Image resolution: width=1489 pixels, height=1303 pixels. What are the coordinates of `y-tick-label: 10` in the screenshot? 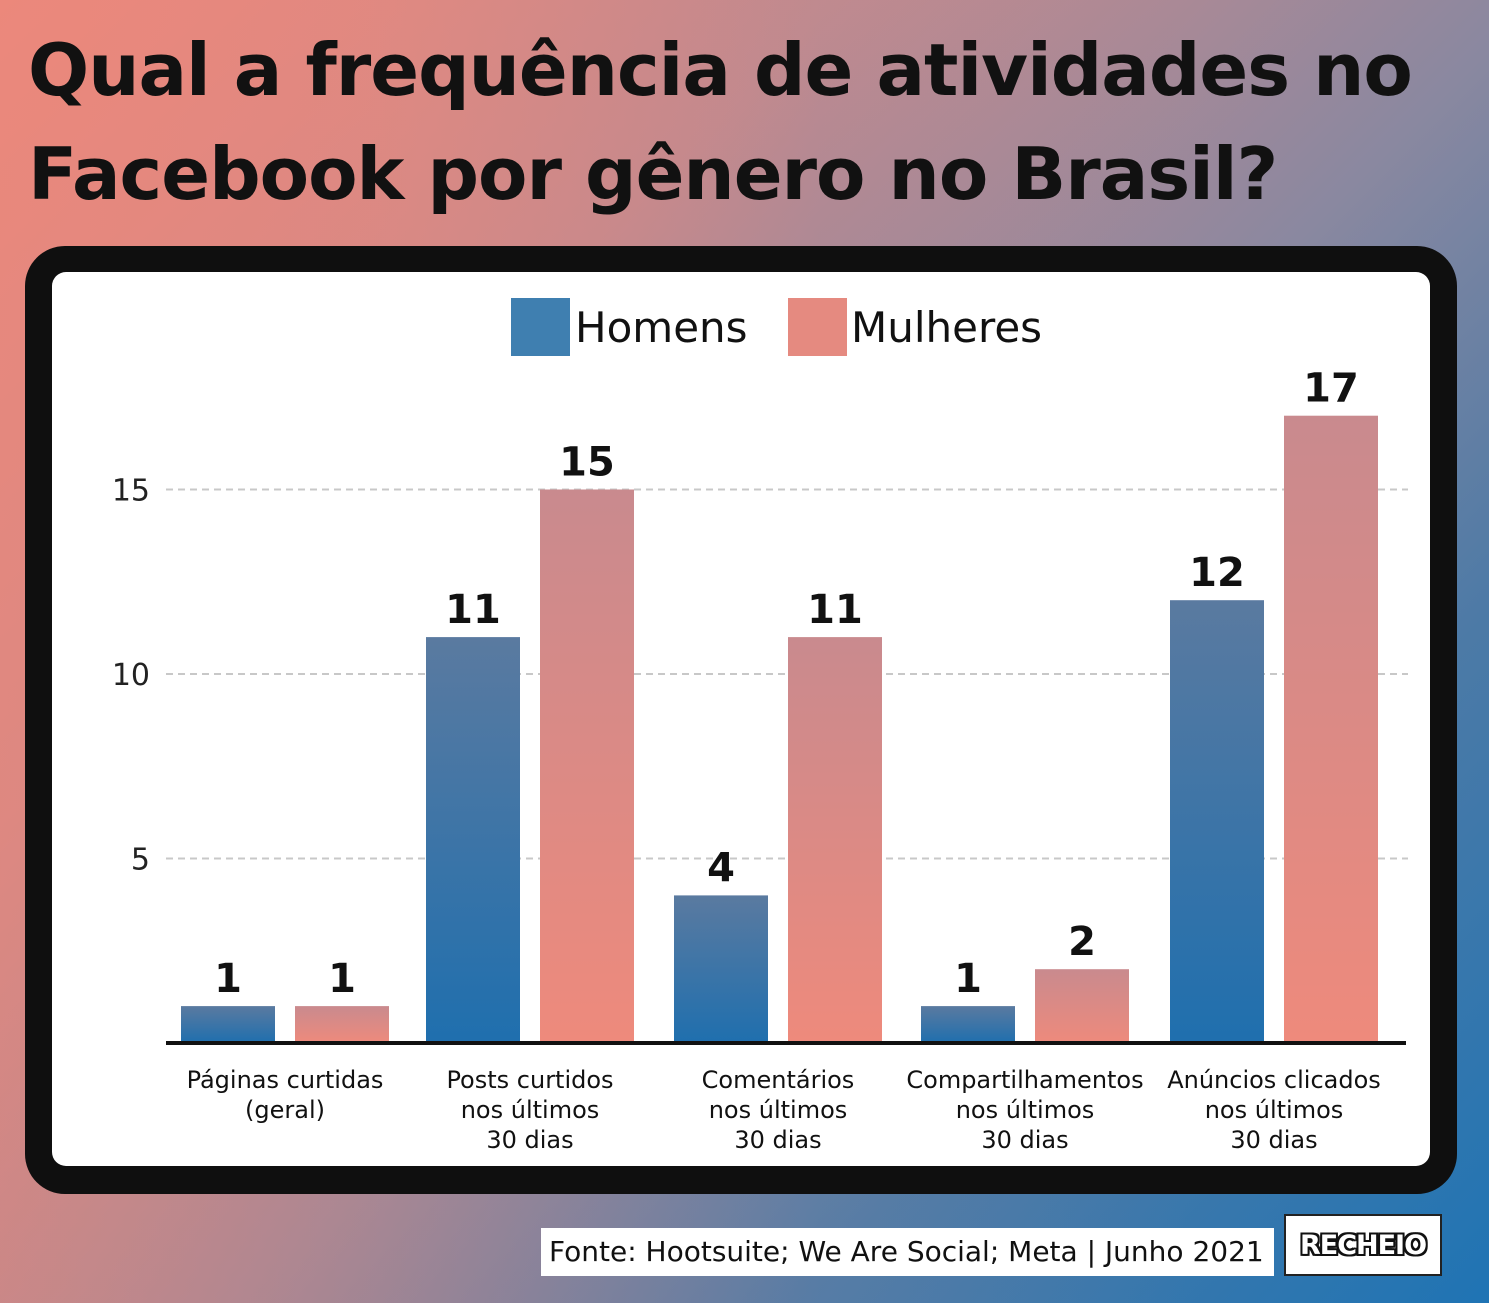 It's located at (131, 675).